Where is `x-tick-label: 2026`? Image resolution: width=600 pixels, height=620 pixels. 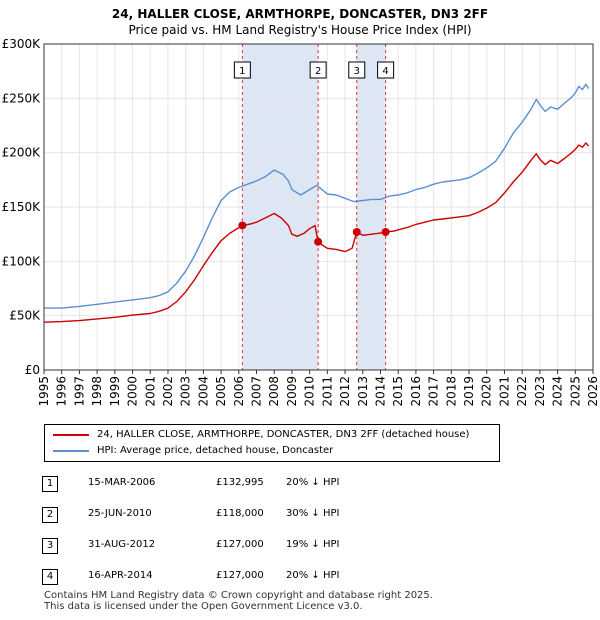
x-tick-label: 2026 is located at coordinates (593, 391).